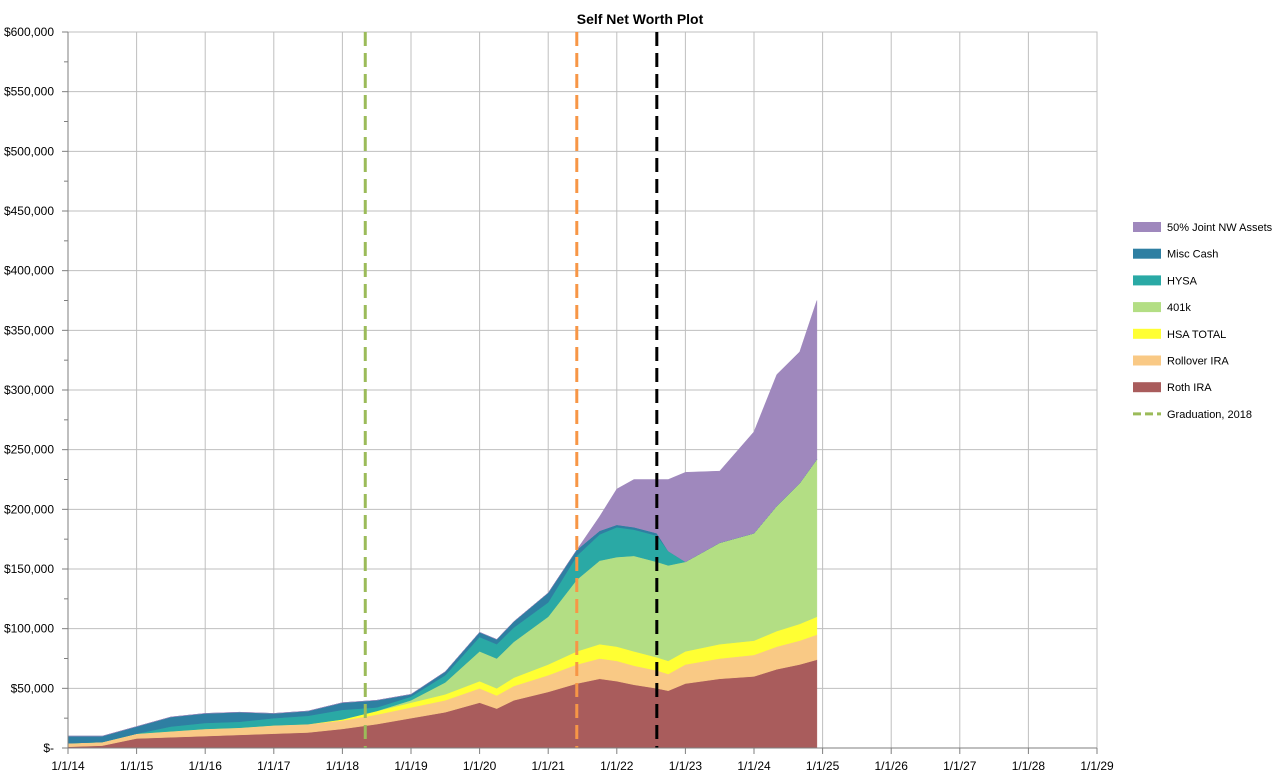 The width and height of the screenshot is (1280, 776). What do you see at coordinates (1147, 333) in the screenshot?
I see `legend-swatch-hsa-total` at bounding box center [1147, 333].